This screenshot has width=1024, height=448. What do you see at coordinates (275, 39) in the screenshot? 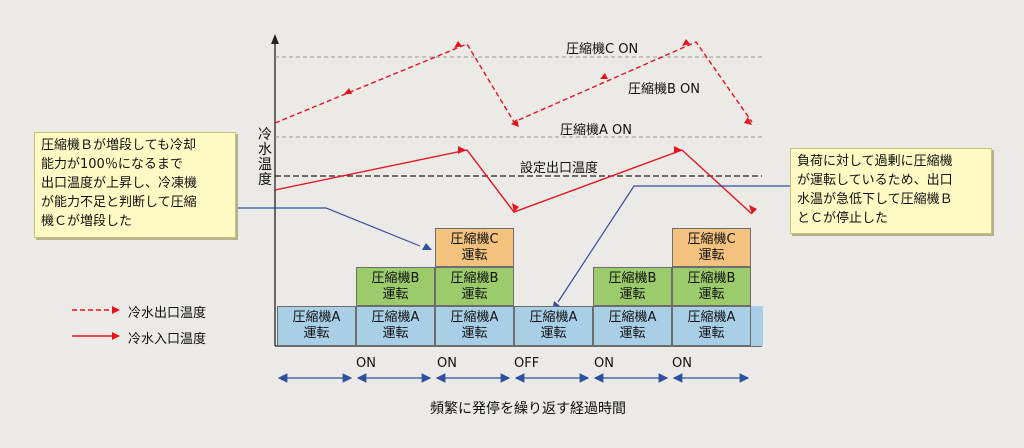
I see `y-axis-arrow` at bounding box center [275, 39].